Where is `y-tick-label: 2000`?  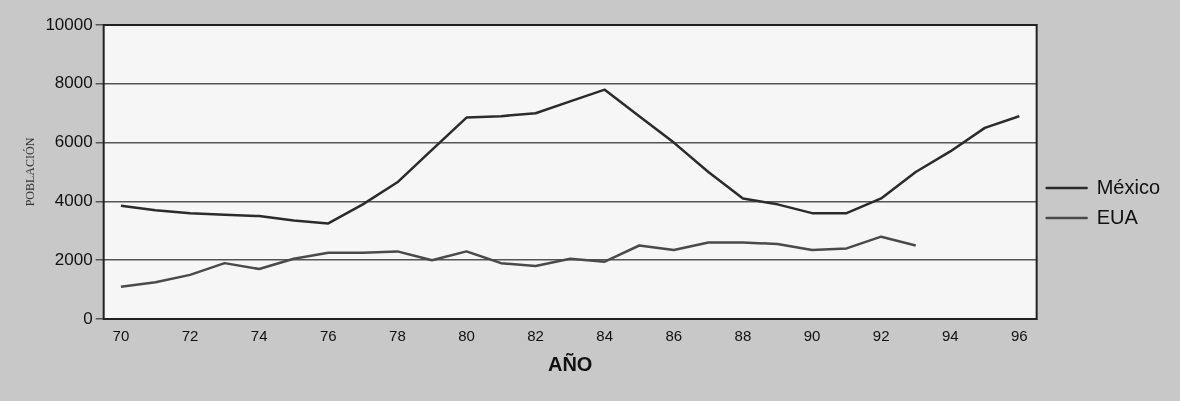
y-tick-label: 2000 is located at coordinates (73, 259).